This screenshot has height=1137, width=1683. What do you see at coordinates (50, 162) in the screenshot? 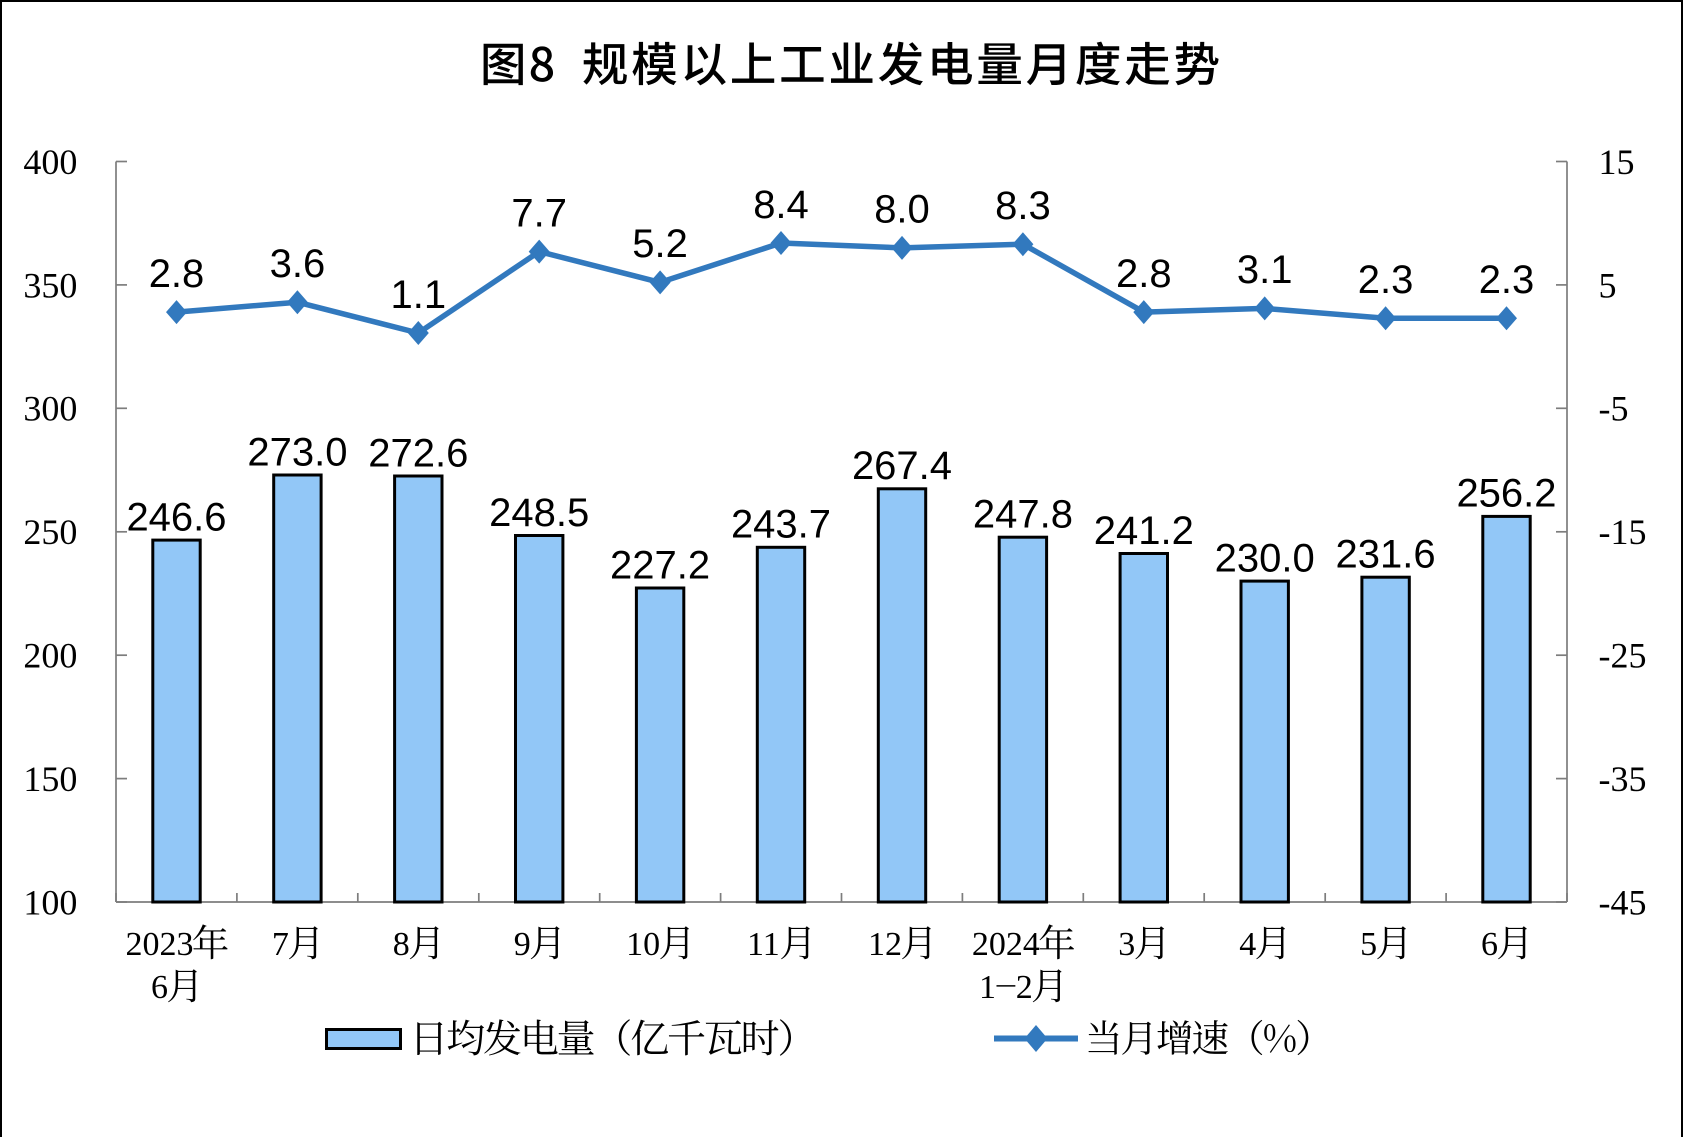
I see `svg-text: 400` at bounding box center [50, 162].